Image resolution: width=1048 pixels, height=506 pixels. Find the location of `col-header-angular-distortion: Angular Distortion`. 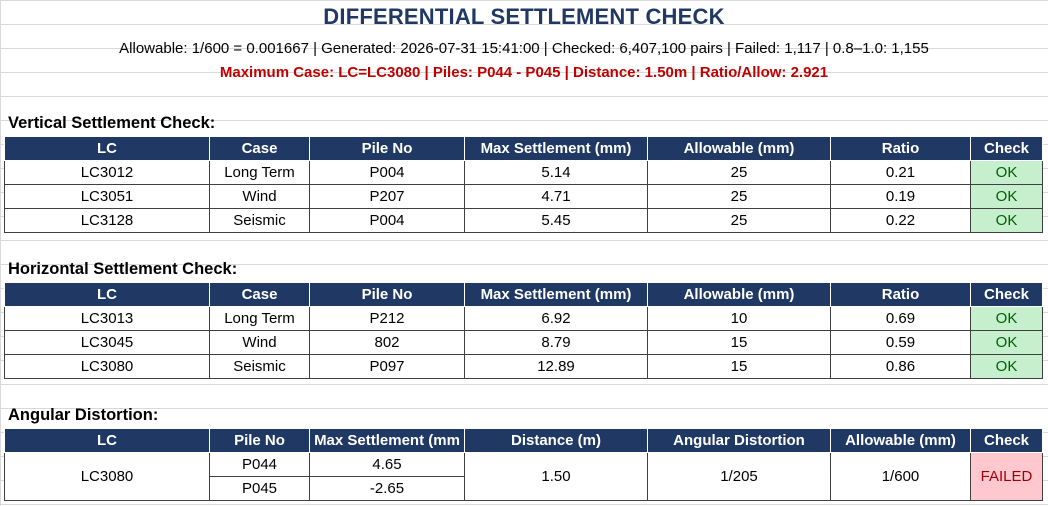

col-header-angular-distortion: Angular Distortion is located at coordinates (739, 440).